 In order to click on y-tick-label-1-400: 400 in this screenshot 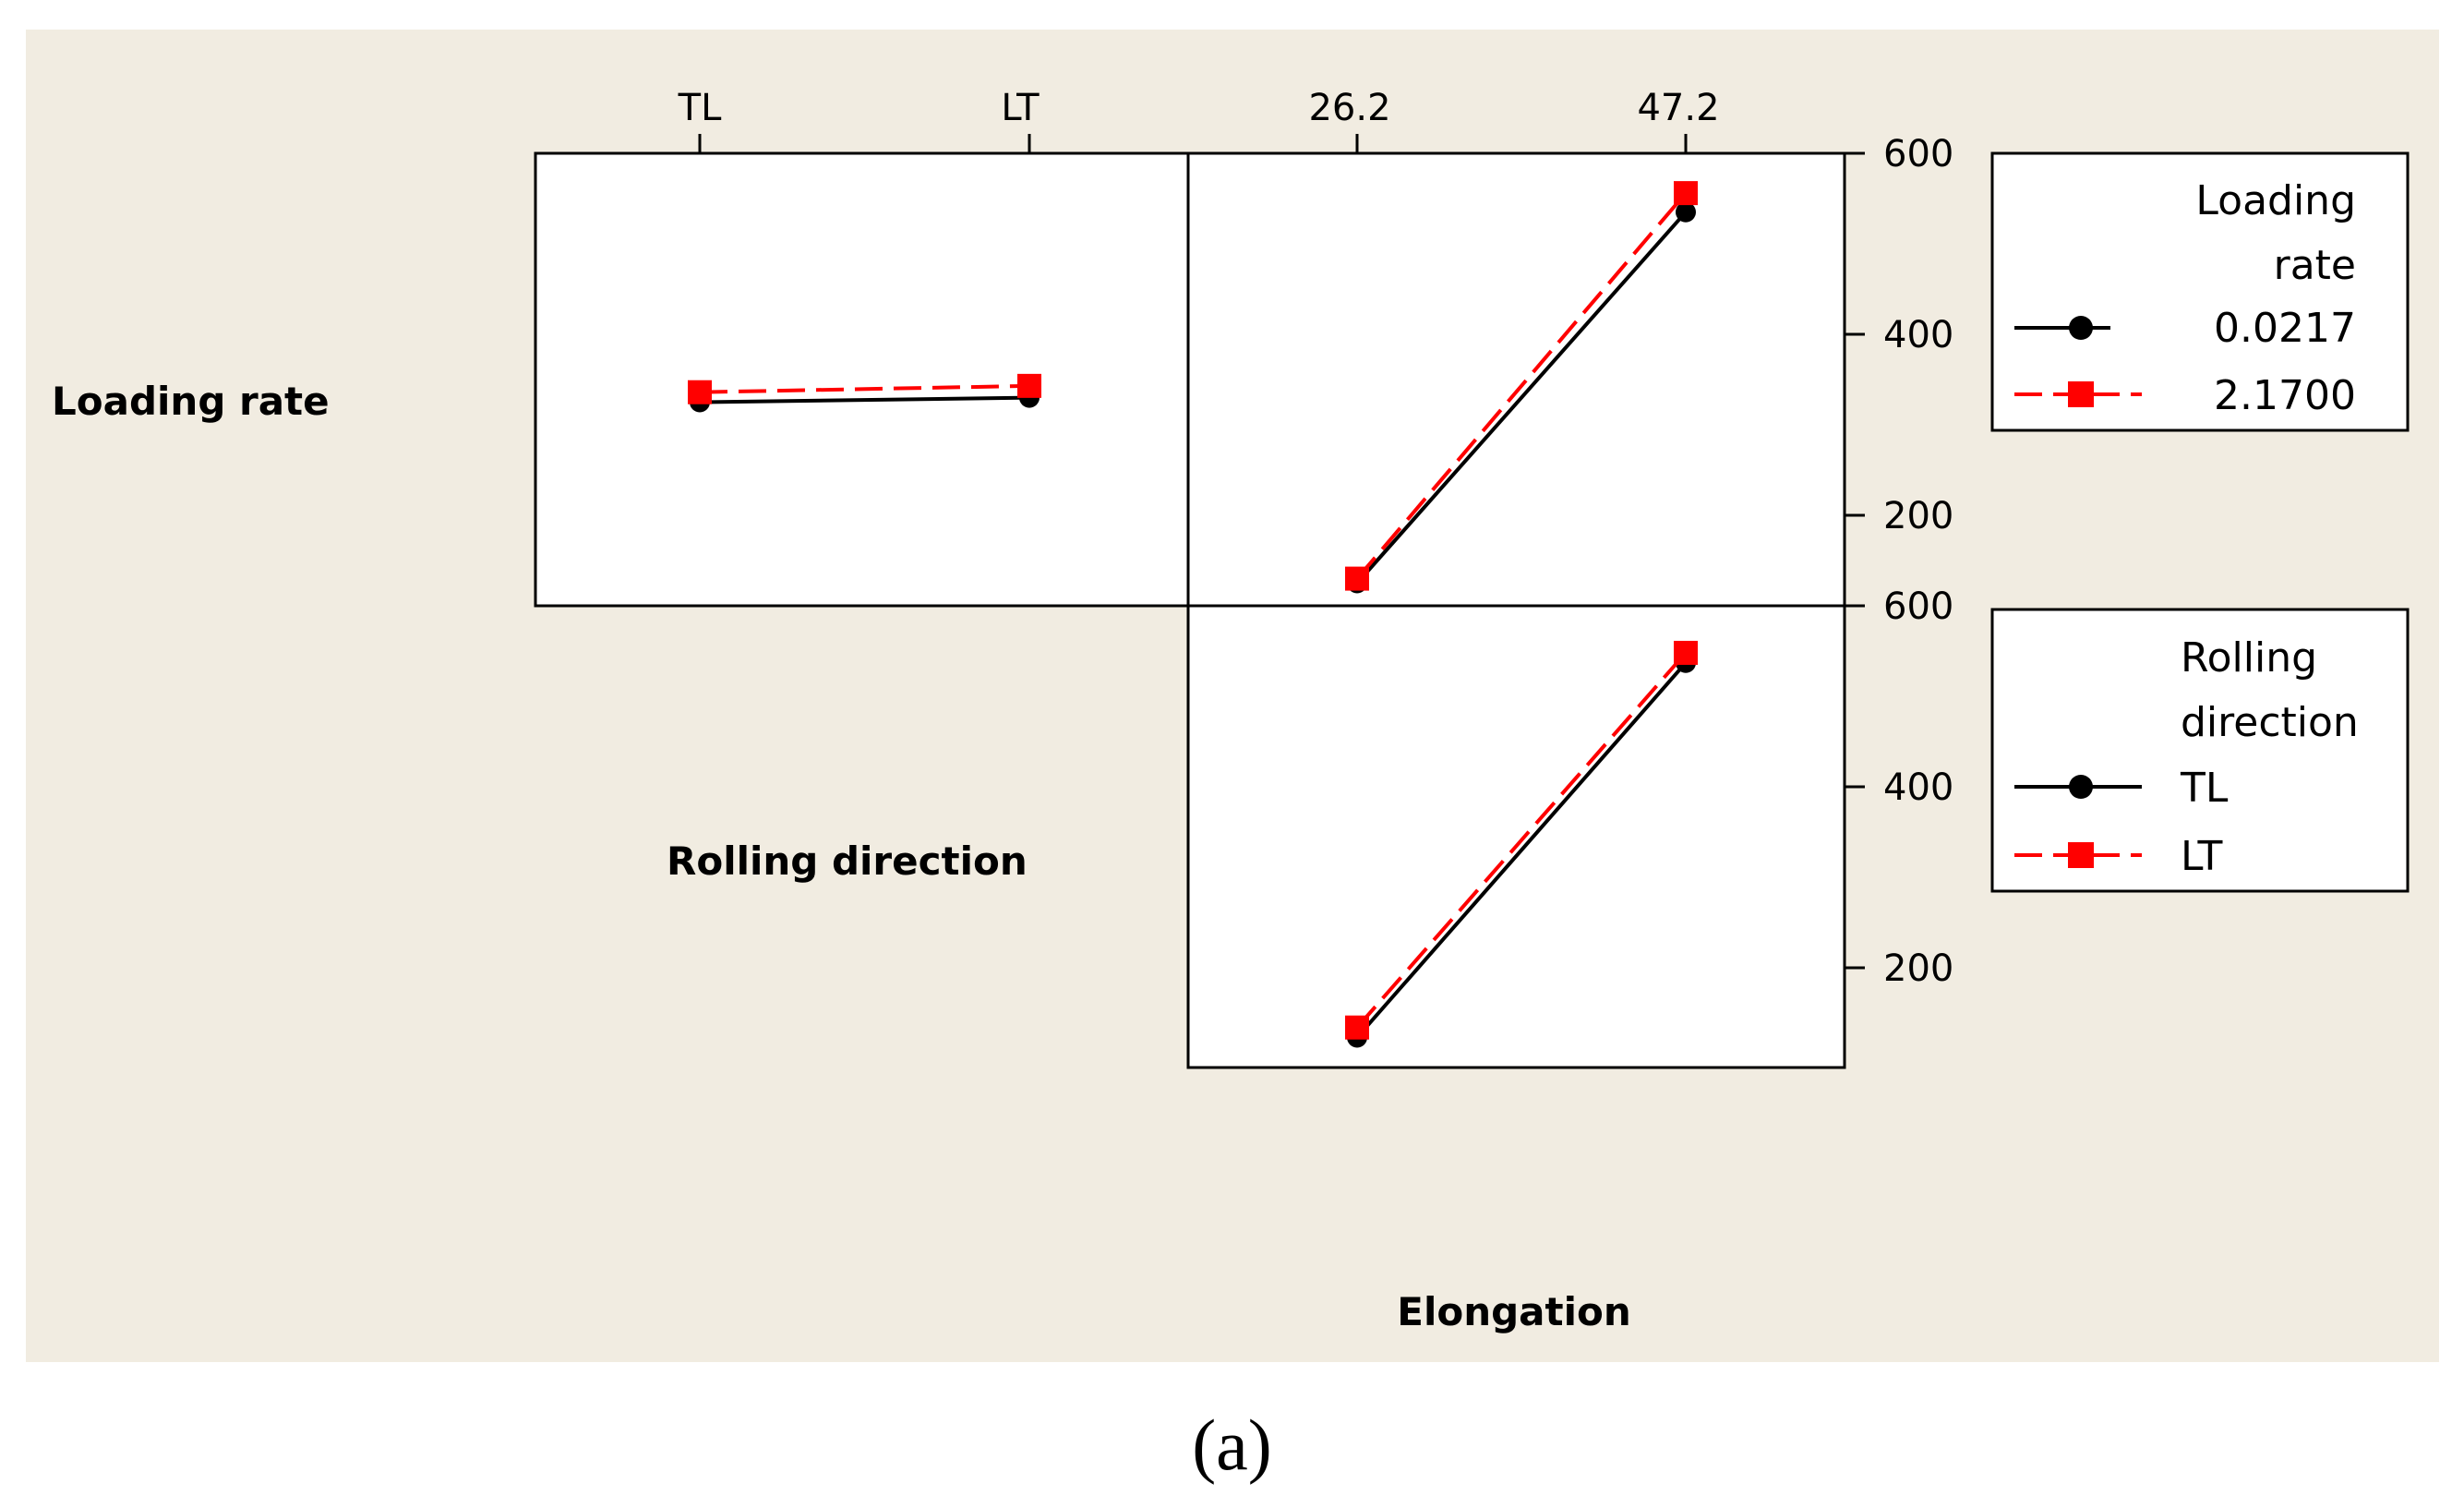, I will do `click(1918, 335)`.